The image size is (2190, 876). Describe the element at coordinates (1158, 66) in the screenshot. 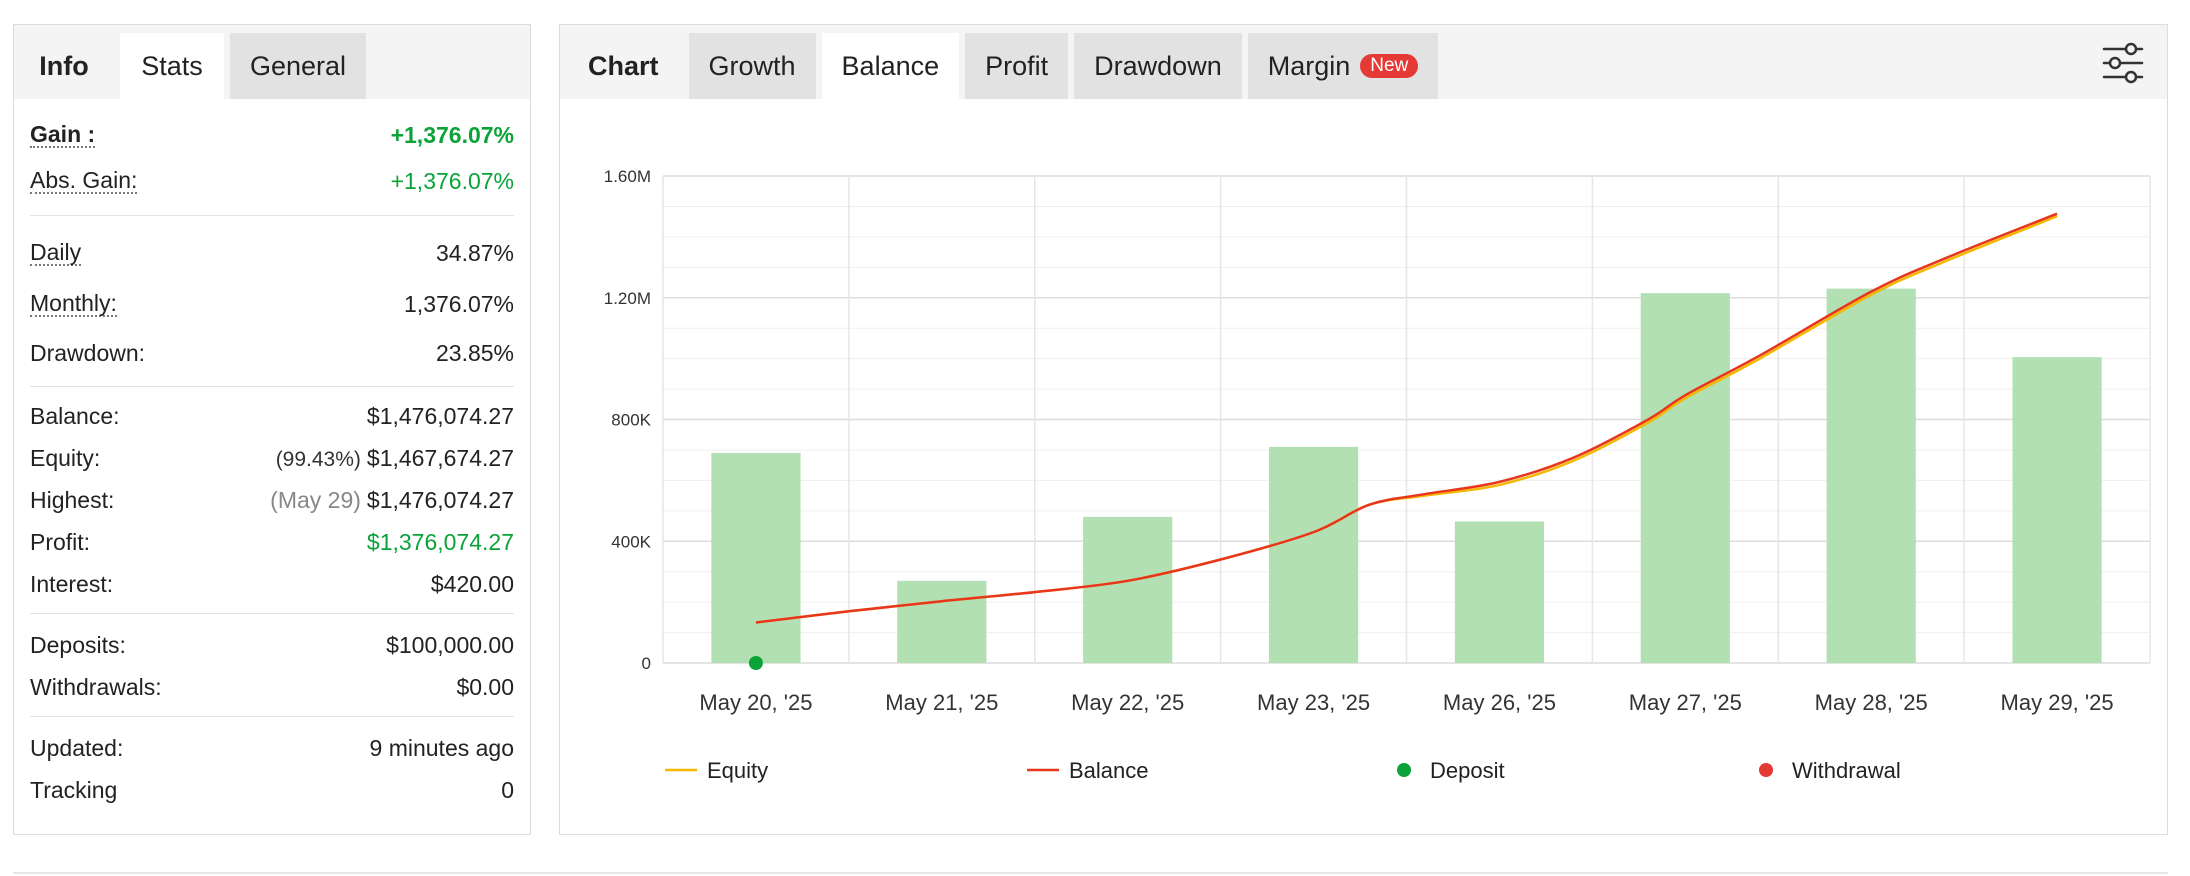

I see `tab-drawdown: Drawdown` at that location.